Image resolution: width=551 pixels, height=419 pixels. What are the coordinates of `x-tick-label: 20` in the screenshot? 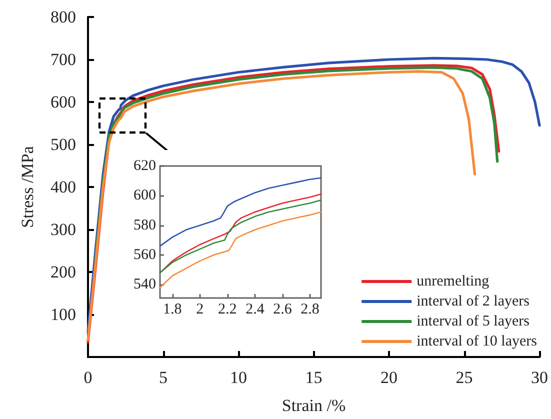 It's located at (389, 377).